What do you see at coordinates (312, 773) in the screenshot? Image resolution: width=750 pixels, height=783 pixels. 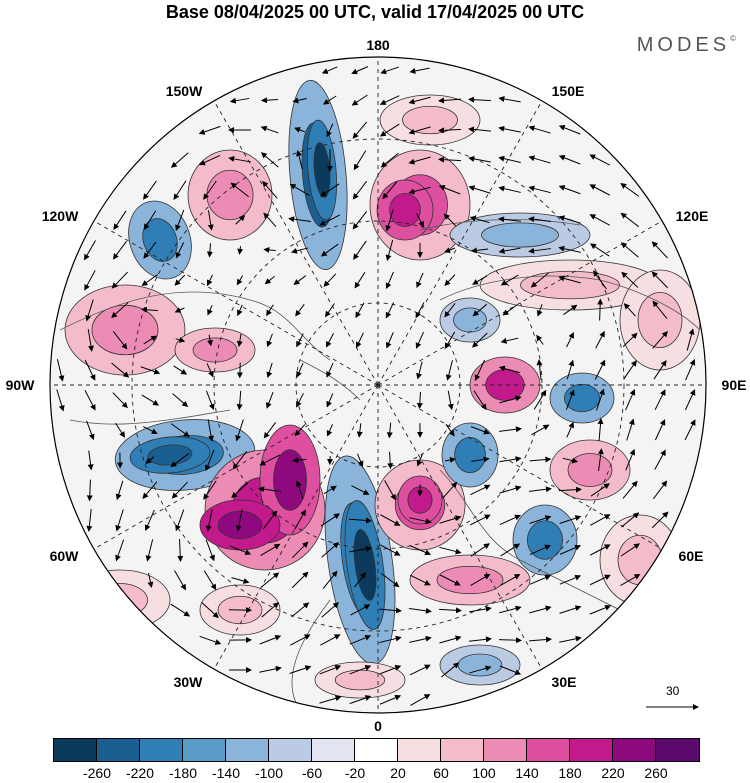 I see `colorbar-tick-label: -60` at bounding box center [312, 773].